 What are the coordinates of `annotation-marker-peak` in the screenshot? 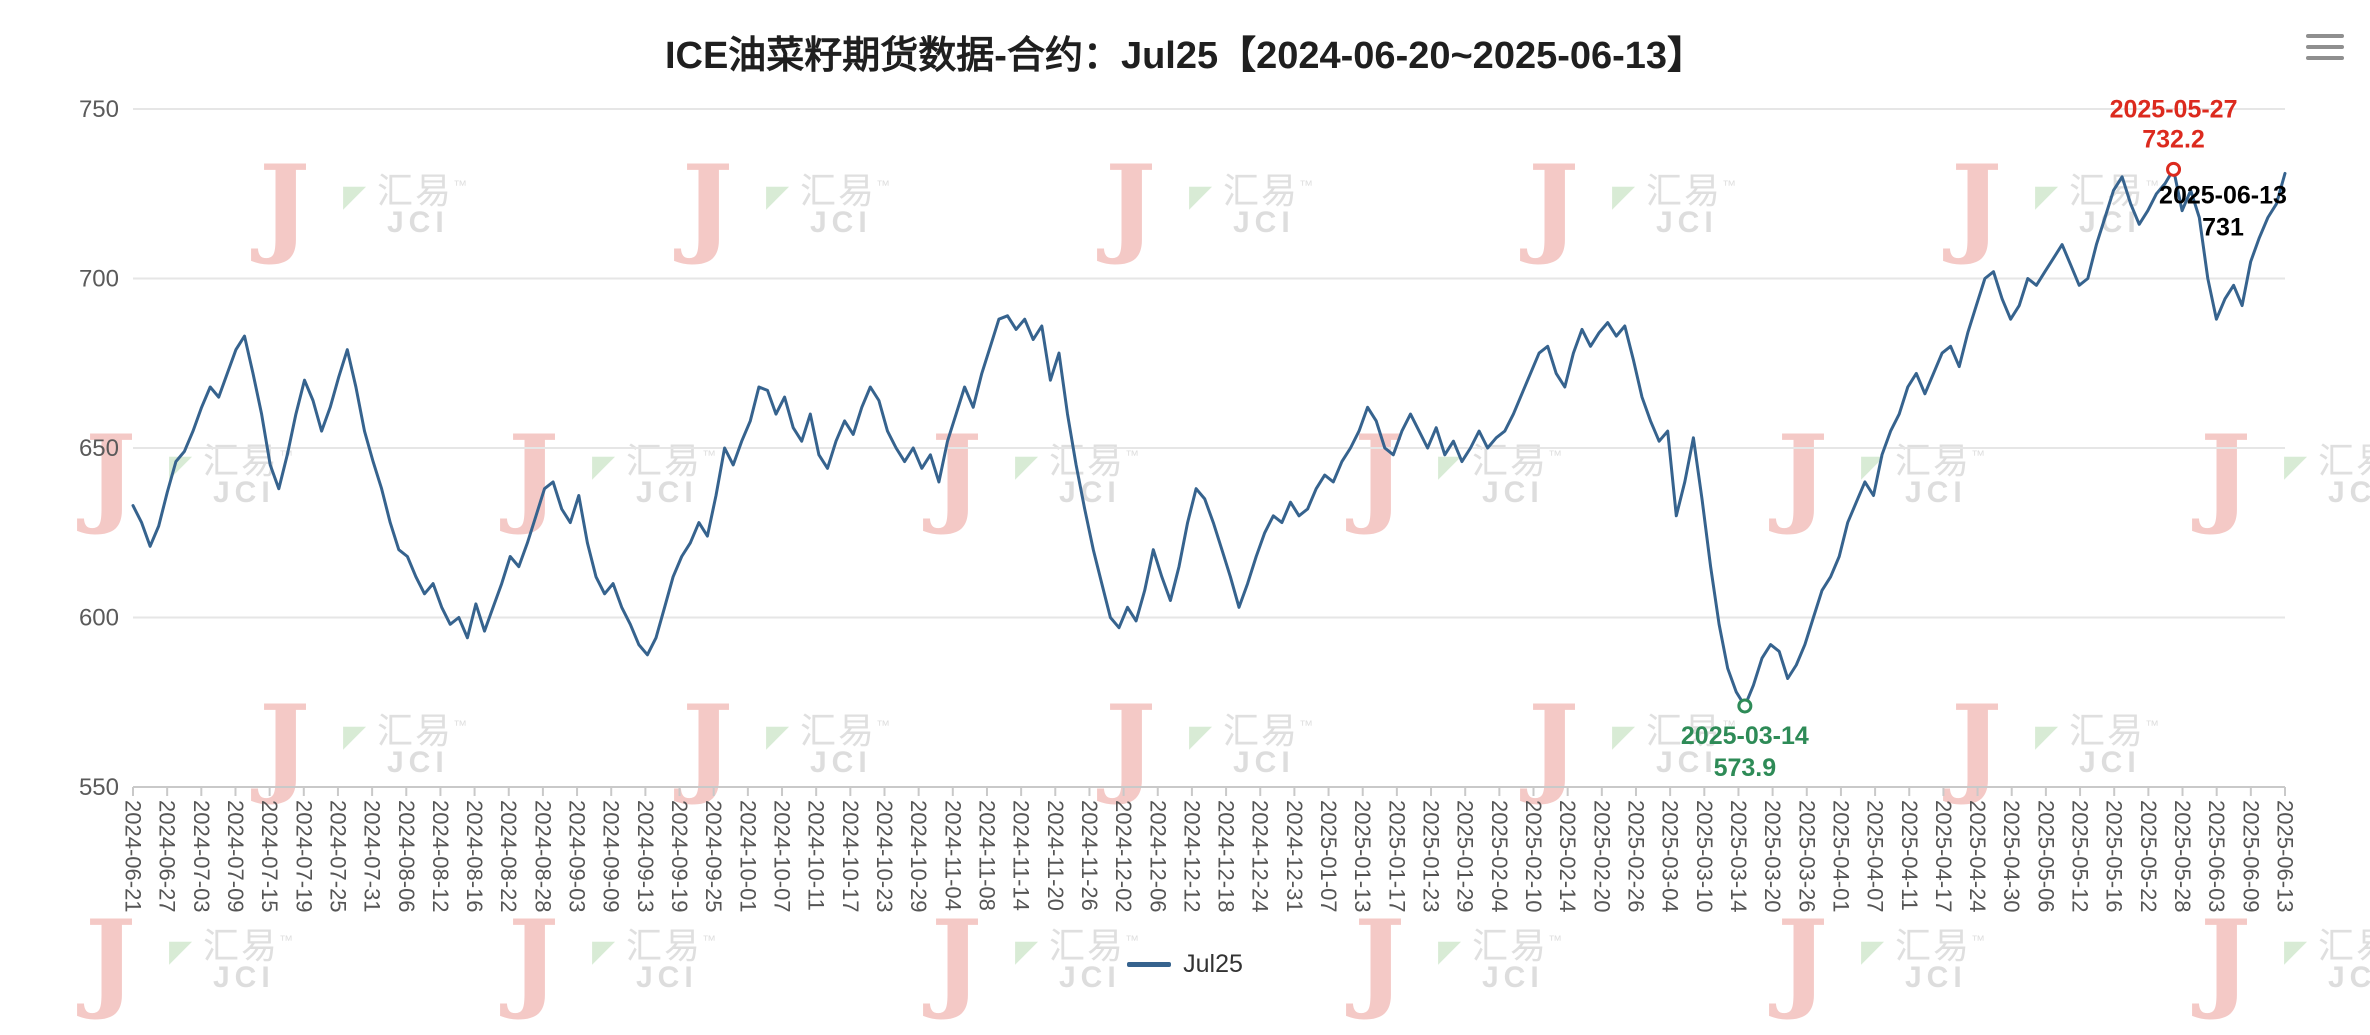 It's located at (2174, 169).